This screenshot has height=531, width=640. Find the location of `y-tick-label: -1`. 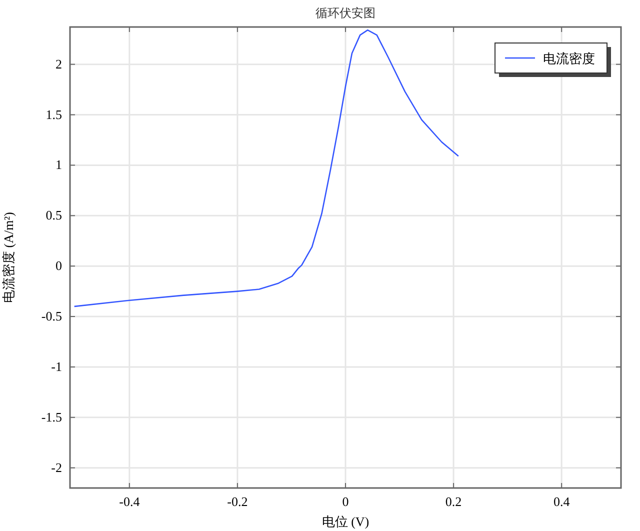

y-tick-label: -1 is located at coordinates (56, 366).